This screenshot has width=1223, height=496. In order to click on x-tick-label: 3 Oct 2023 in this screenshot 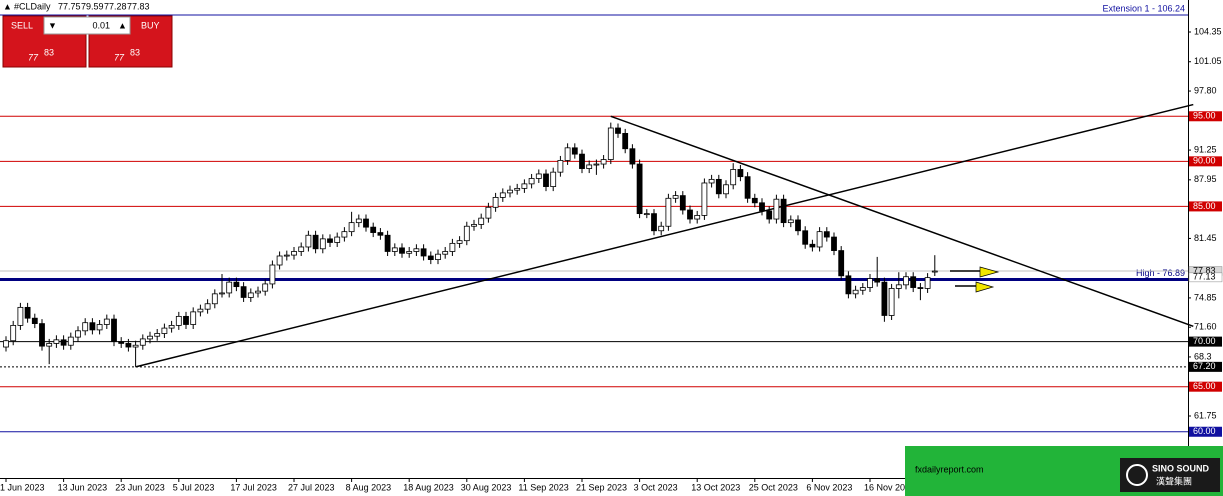, I will do `click(656, 487)`.